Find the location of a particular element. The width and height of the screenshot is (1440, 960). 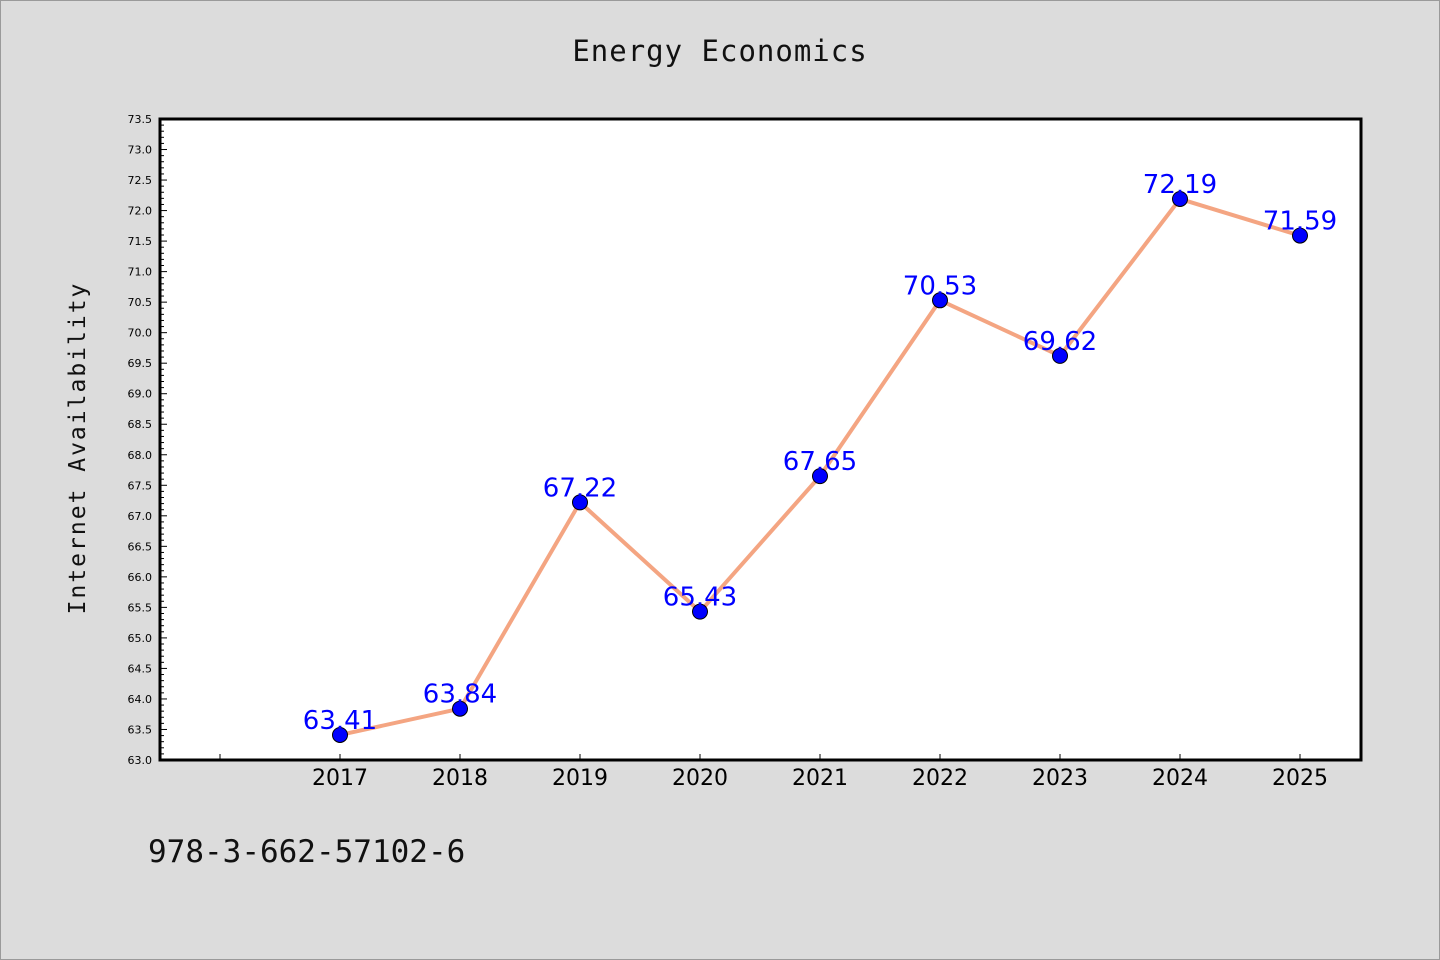

y-tick-label: 73.5 is located at coordinates (140, 119).